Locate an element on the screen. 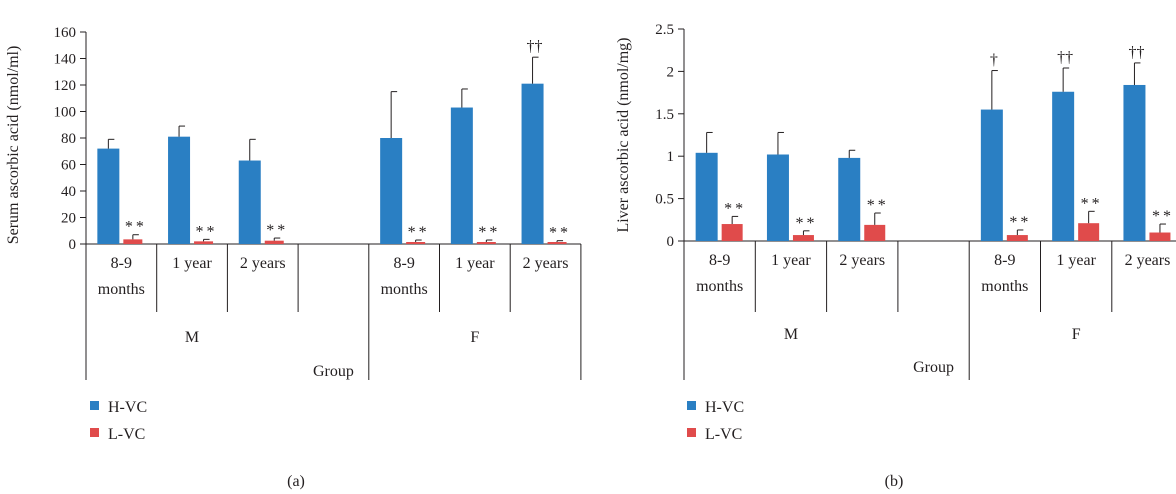 The width and height of the screenshot is (1176, 494). y-tick-label: 1.5 is located at coordinates (664, 115).